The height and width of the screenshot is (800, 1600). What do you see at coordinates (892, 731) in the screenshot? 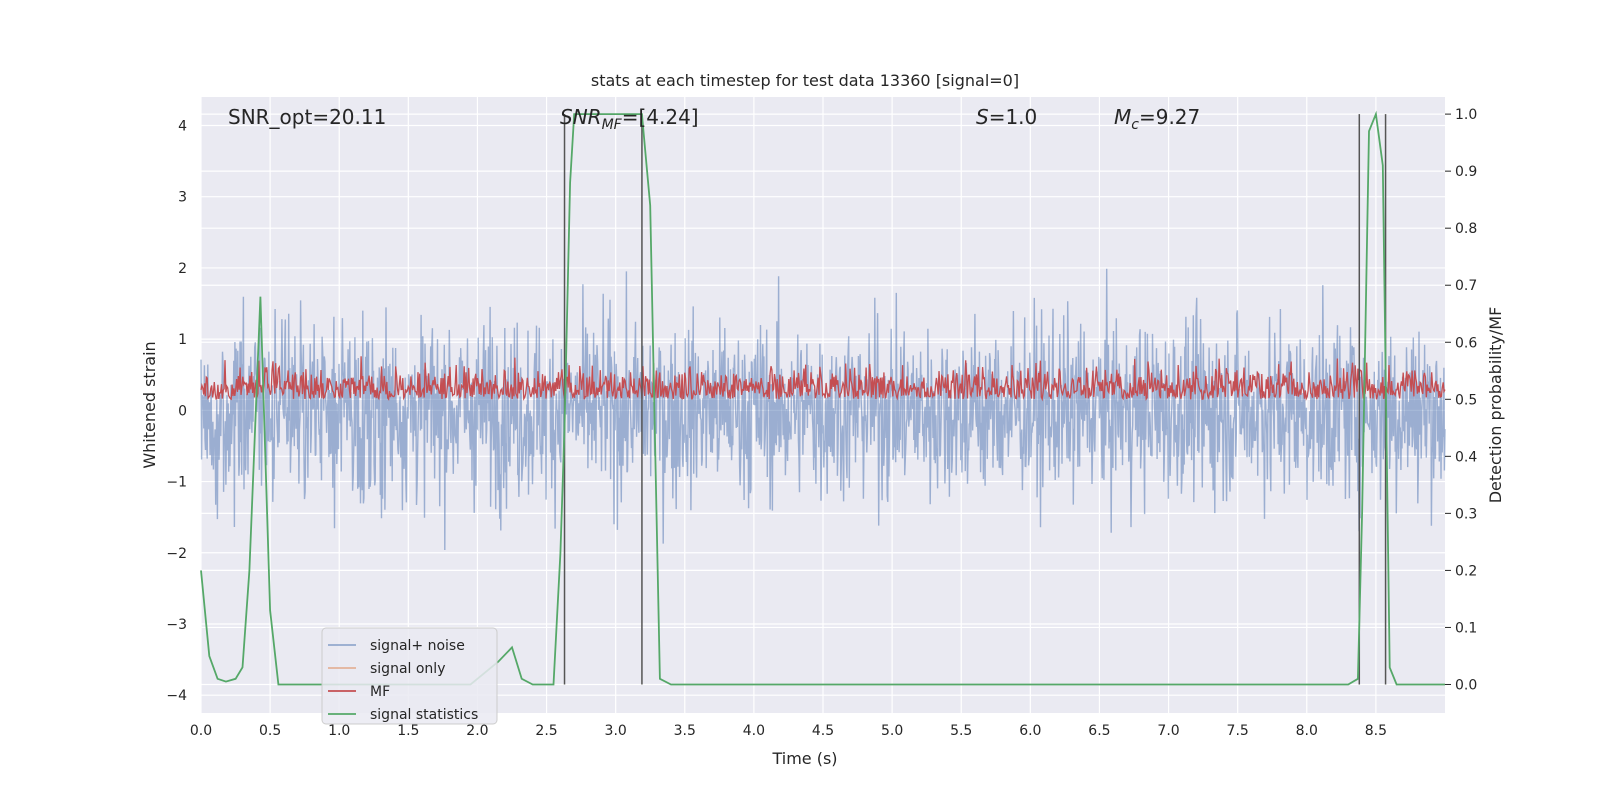
I see `x-tick-label: 5.0` at bounding box center [892, 731].